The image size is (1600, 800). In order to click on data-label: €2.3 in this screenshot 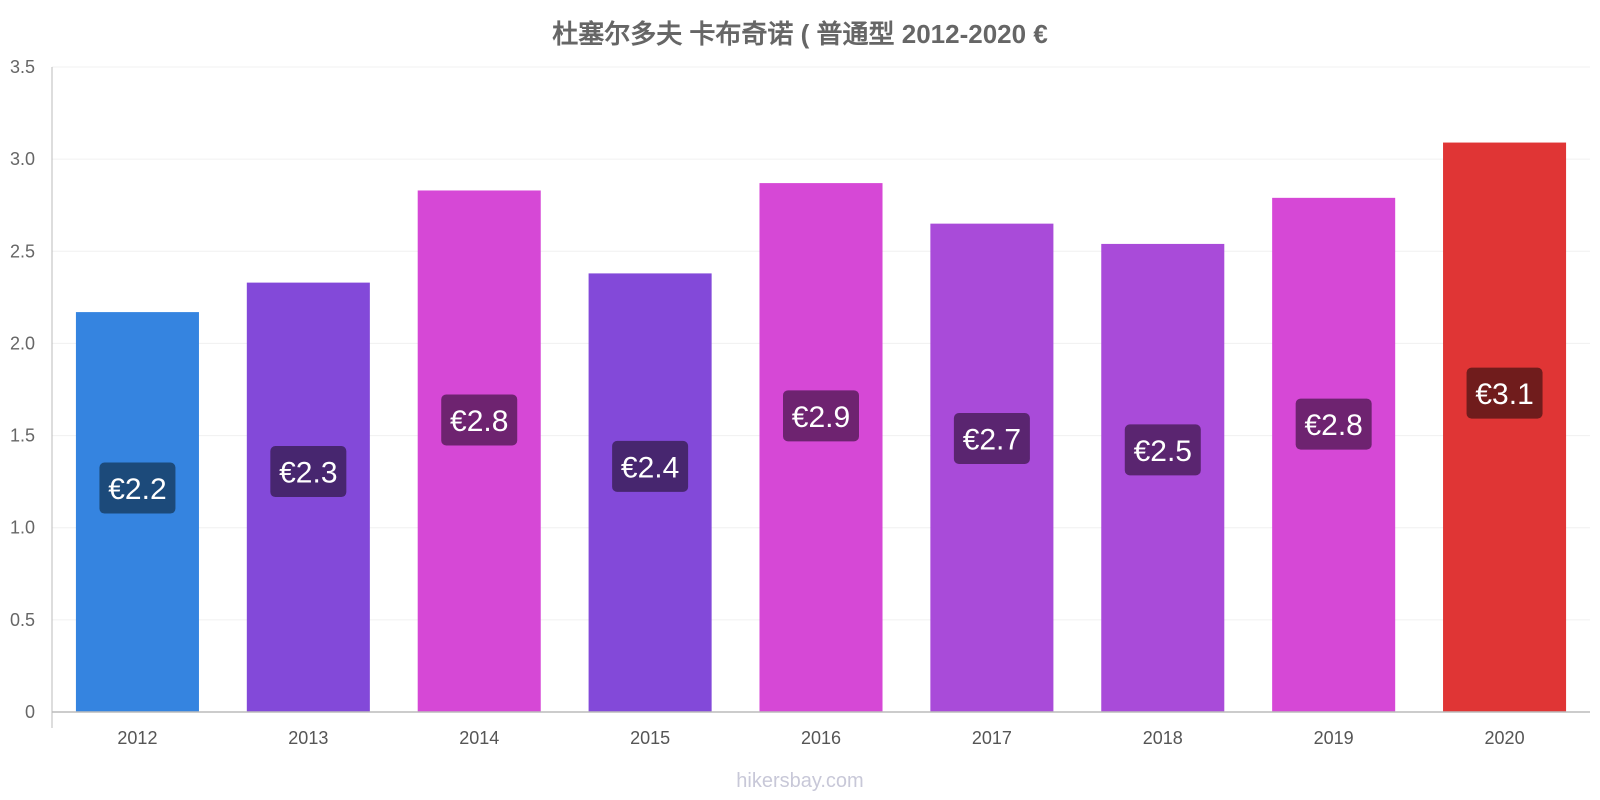, I will do `click(308, 473)`.